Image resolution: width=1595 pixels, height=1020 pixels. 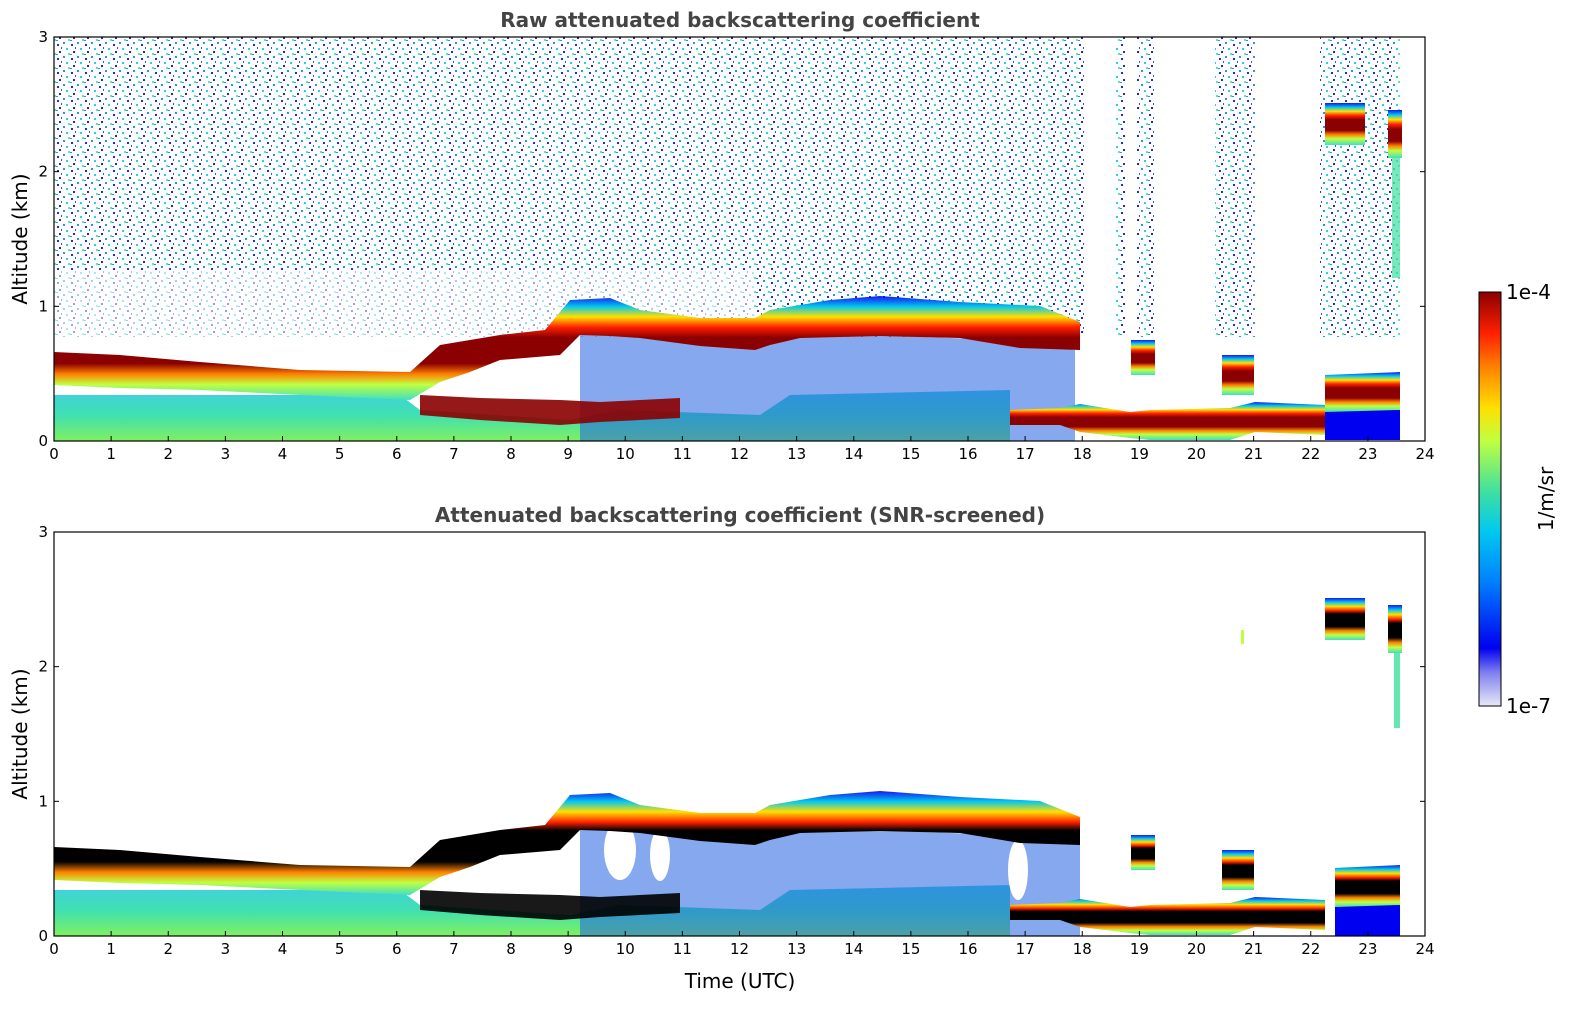 I want to click on raw-cloud-21h, so click(x=1238, y=375).